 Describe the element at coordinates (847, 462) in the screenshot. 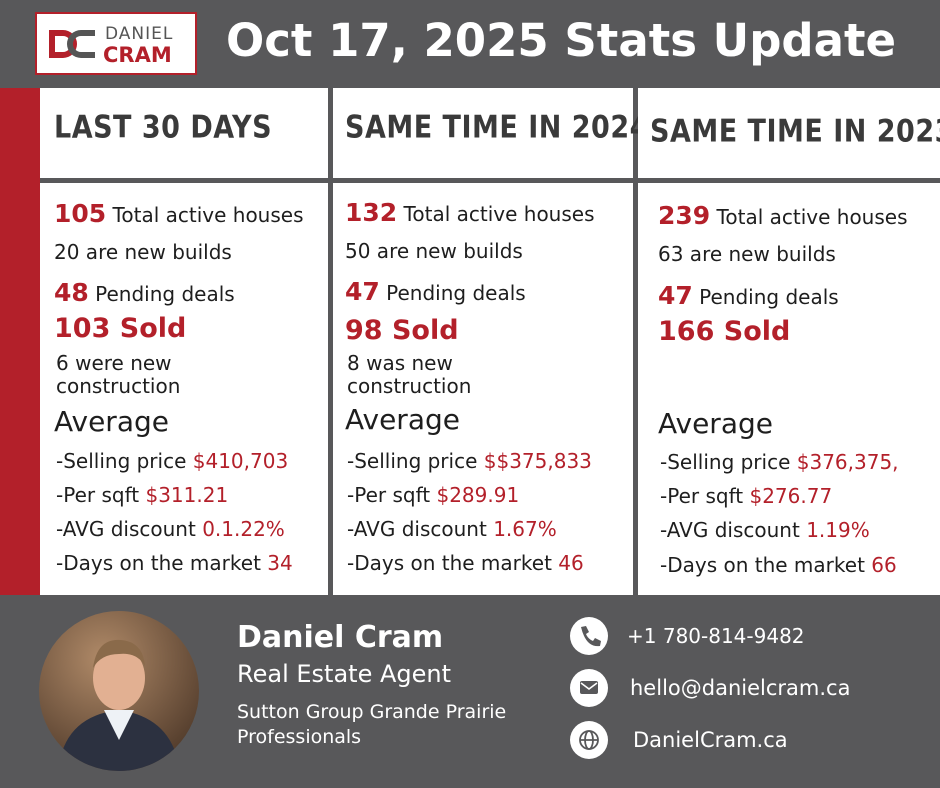

I see `stat-value: $376,375,` at that location.